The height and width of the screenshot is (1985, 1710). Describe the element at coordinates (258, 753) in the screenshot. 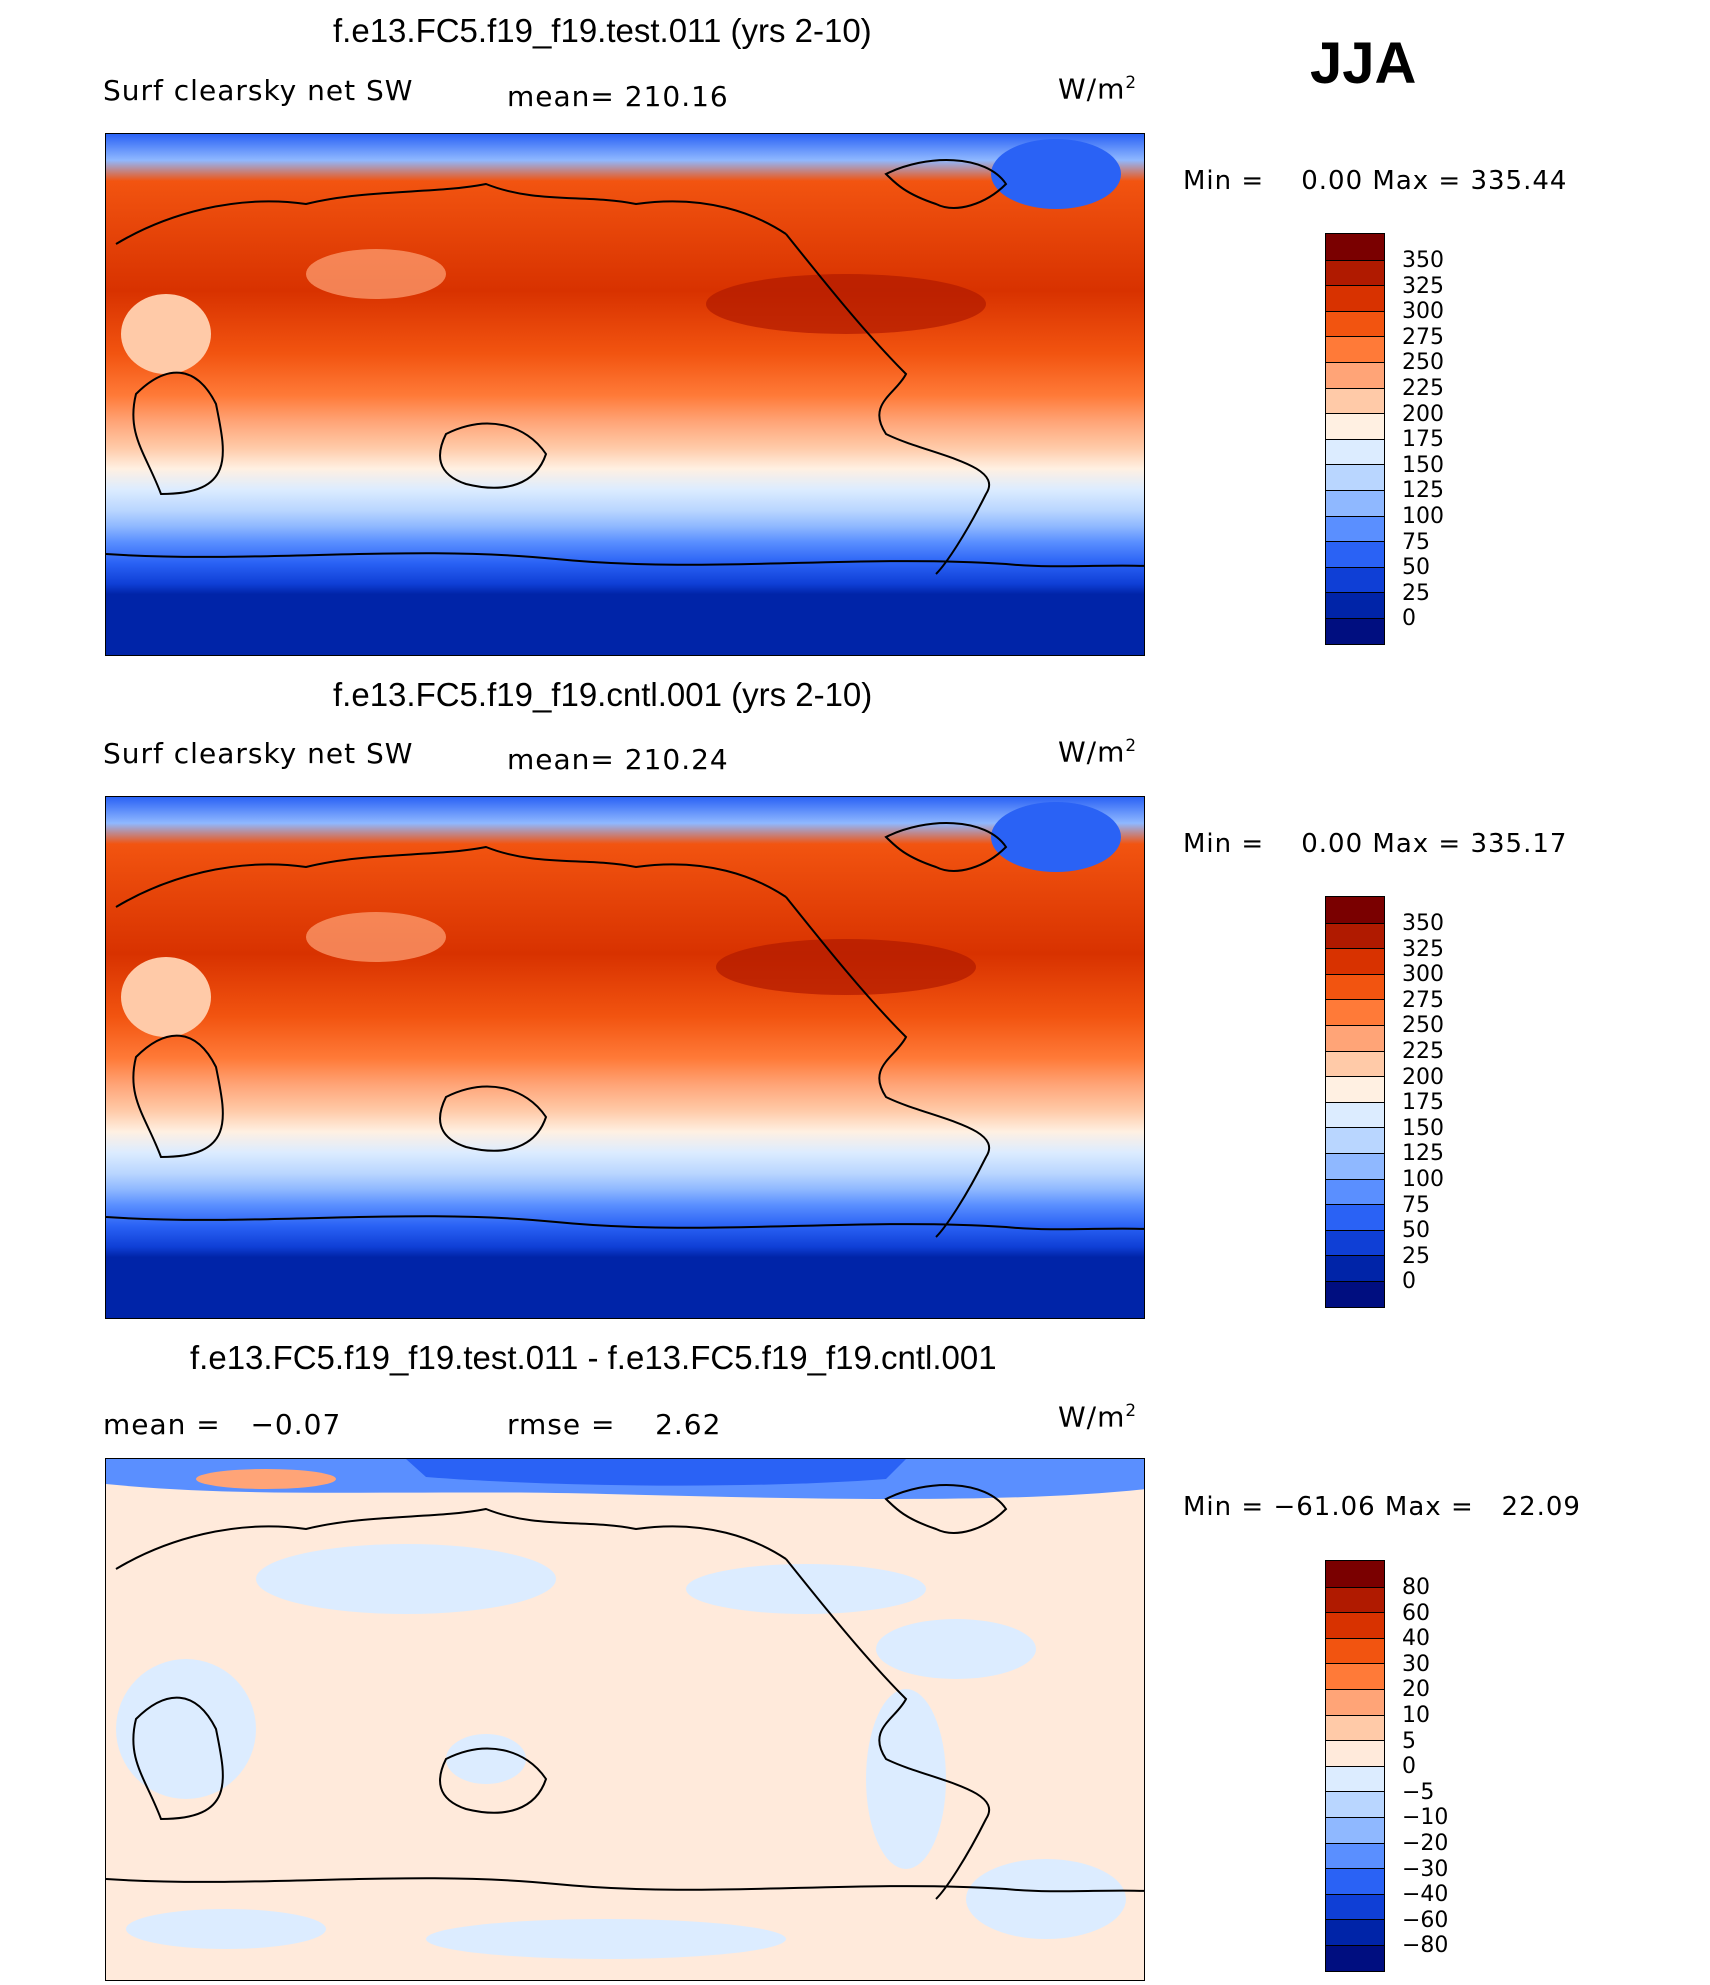

I see `panel2-variable-label: Surf clearsky net SW` at that location.